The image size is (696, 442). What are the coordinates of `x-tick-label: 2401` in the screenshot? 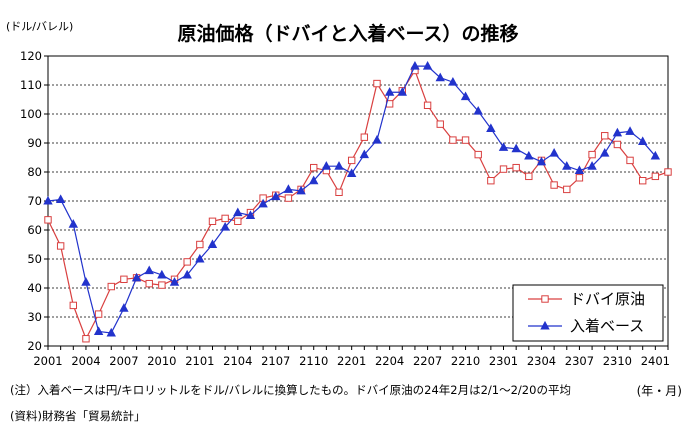 It's located at (655, 361).